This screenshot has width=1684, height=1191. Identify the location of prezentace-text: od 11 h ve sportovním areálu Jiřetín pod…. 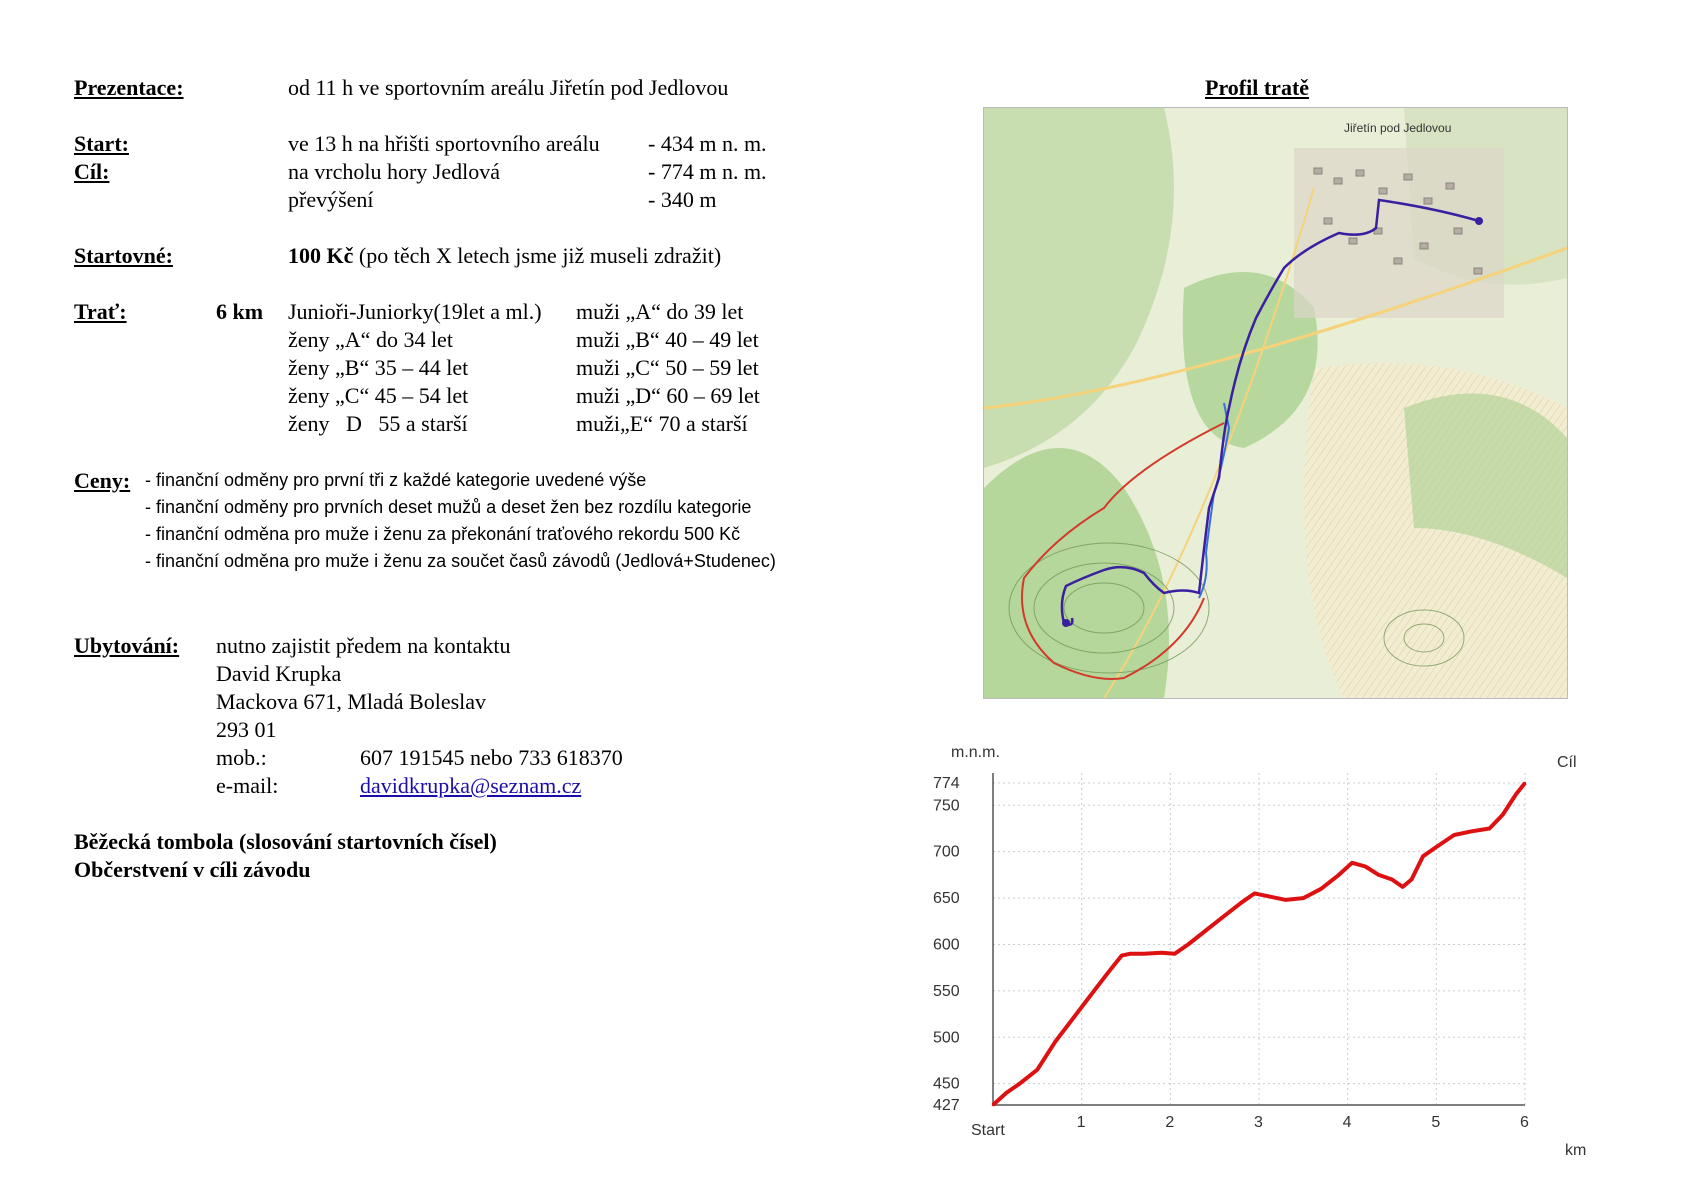
(508, 87).